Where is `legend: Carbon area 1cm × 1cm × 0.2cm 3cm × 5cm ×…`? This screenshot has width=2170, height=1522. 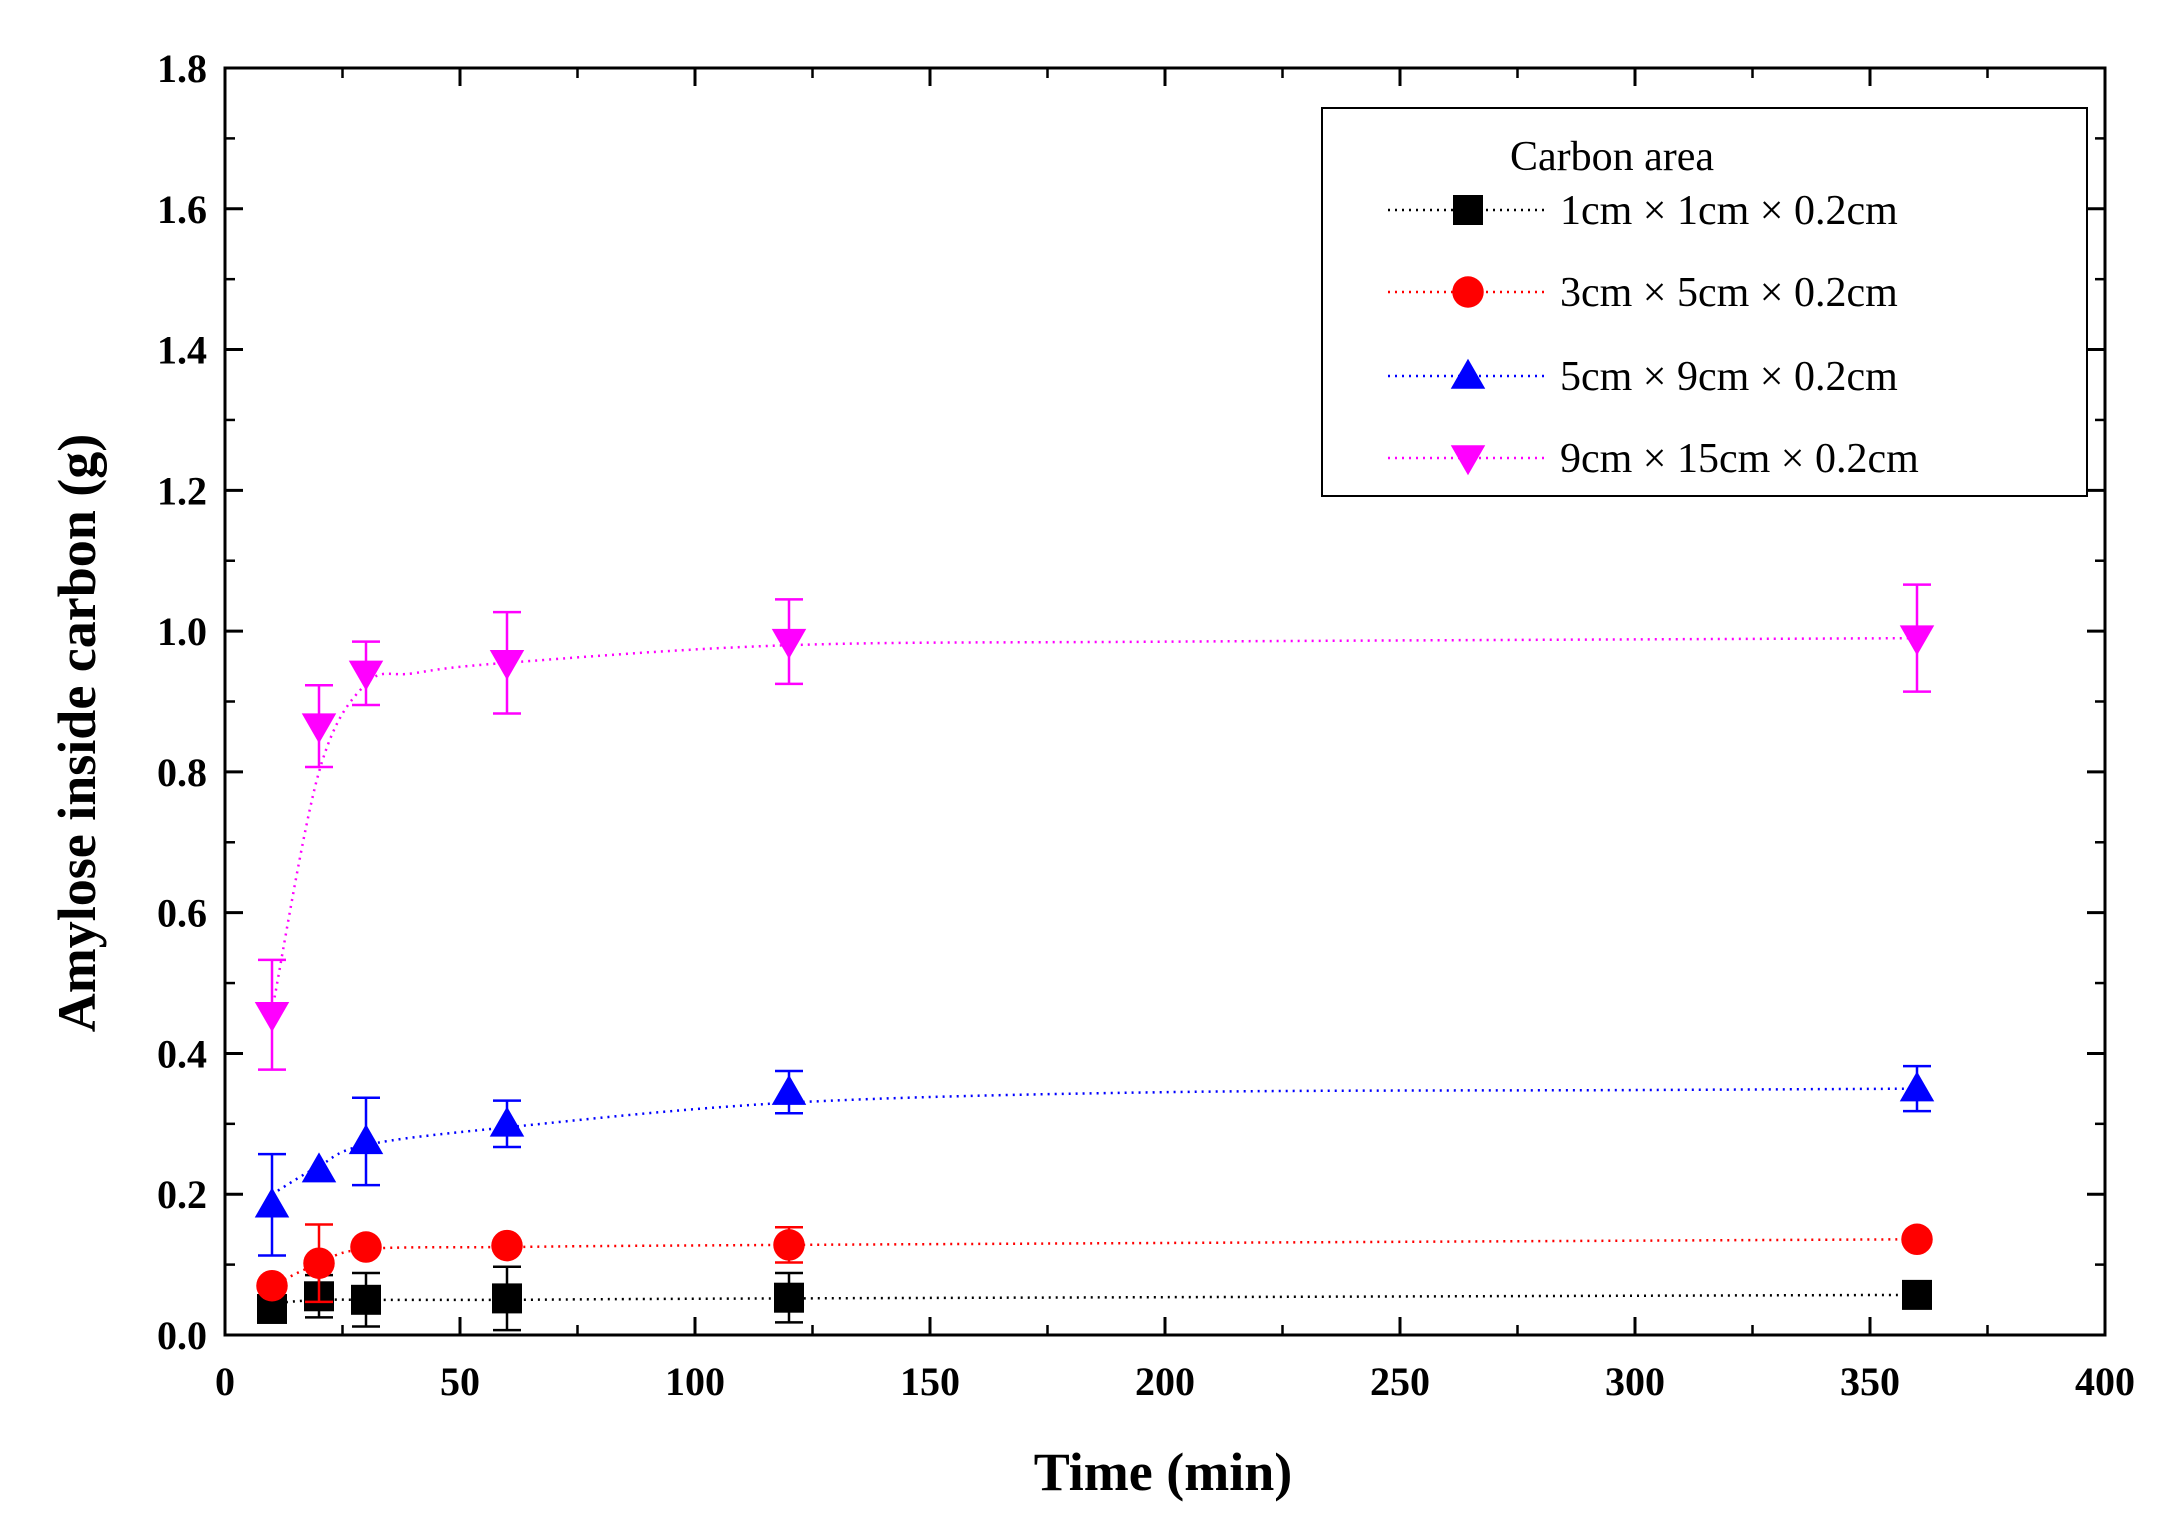
legend: Carbon area 1cm × 1cm × 0.2cm 3cm × 5cm ×… is located at coordinates (1704, 302).